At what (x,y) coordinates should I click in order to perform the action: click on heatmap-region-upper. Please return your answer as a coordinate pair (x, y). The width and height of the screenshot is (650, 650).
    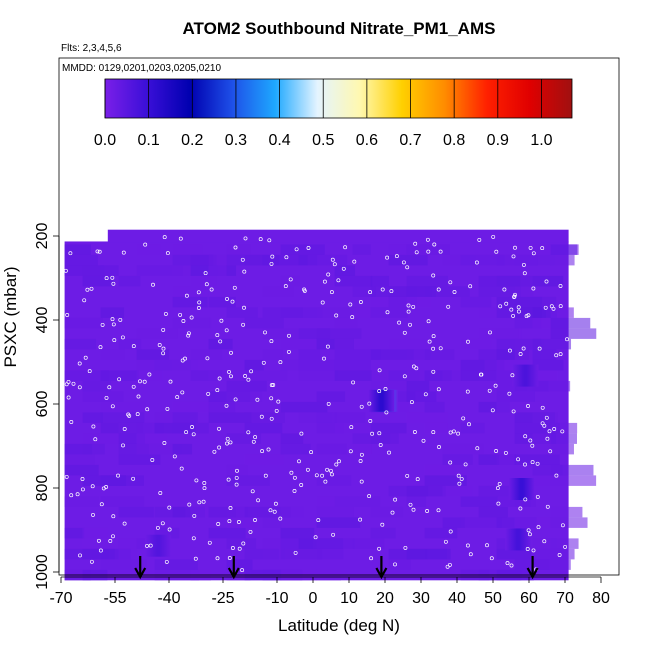
    Looking at the image, I should click on (338, 236).